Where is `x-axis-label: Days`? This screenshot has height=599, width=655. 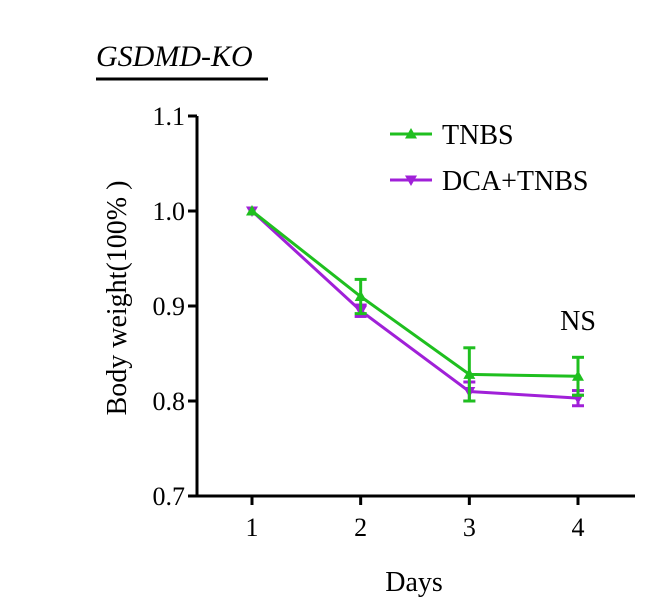 x-axis-label: Days is located at coordinates (414, 582).